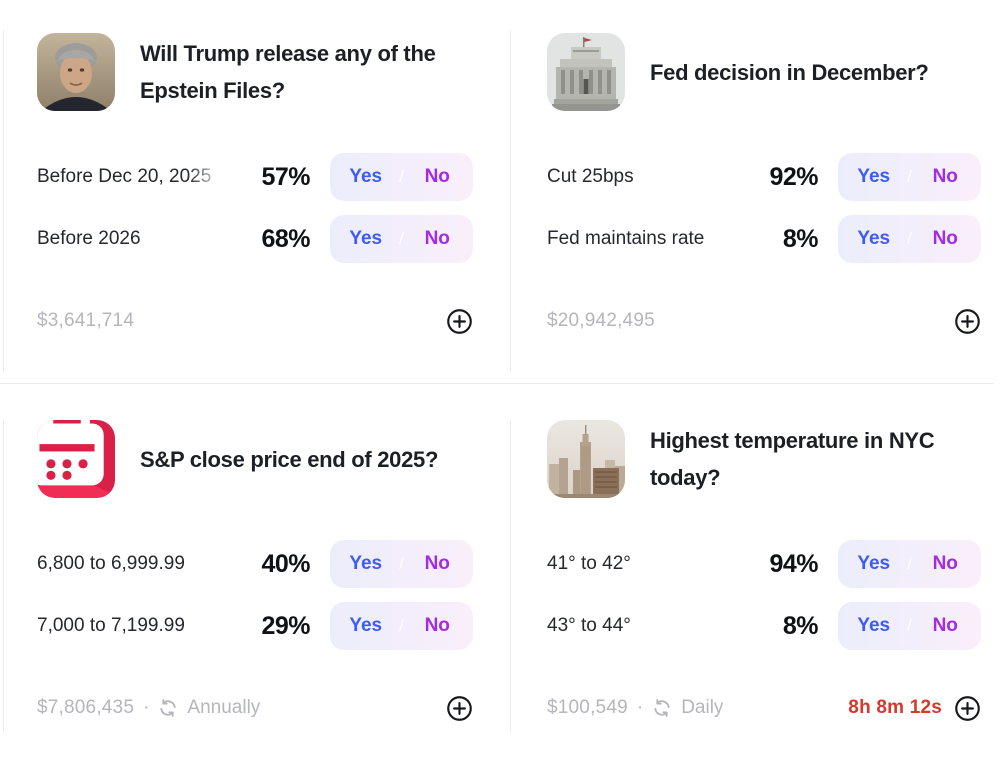 The width and height of the screenshot is (1000, 769). I want to click on spx-logo: SPX, so click(76, 459).